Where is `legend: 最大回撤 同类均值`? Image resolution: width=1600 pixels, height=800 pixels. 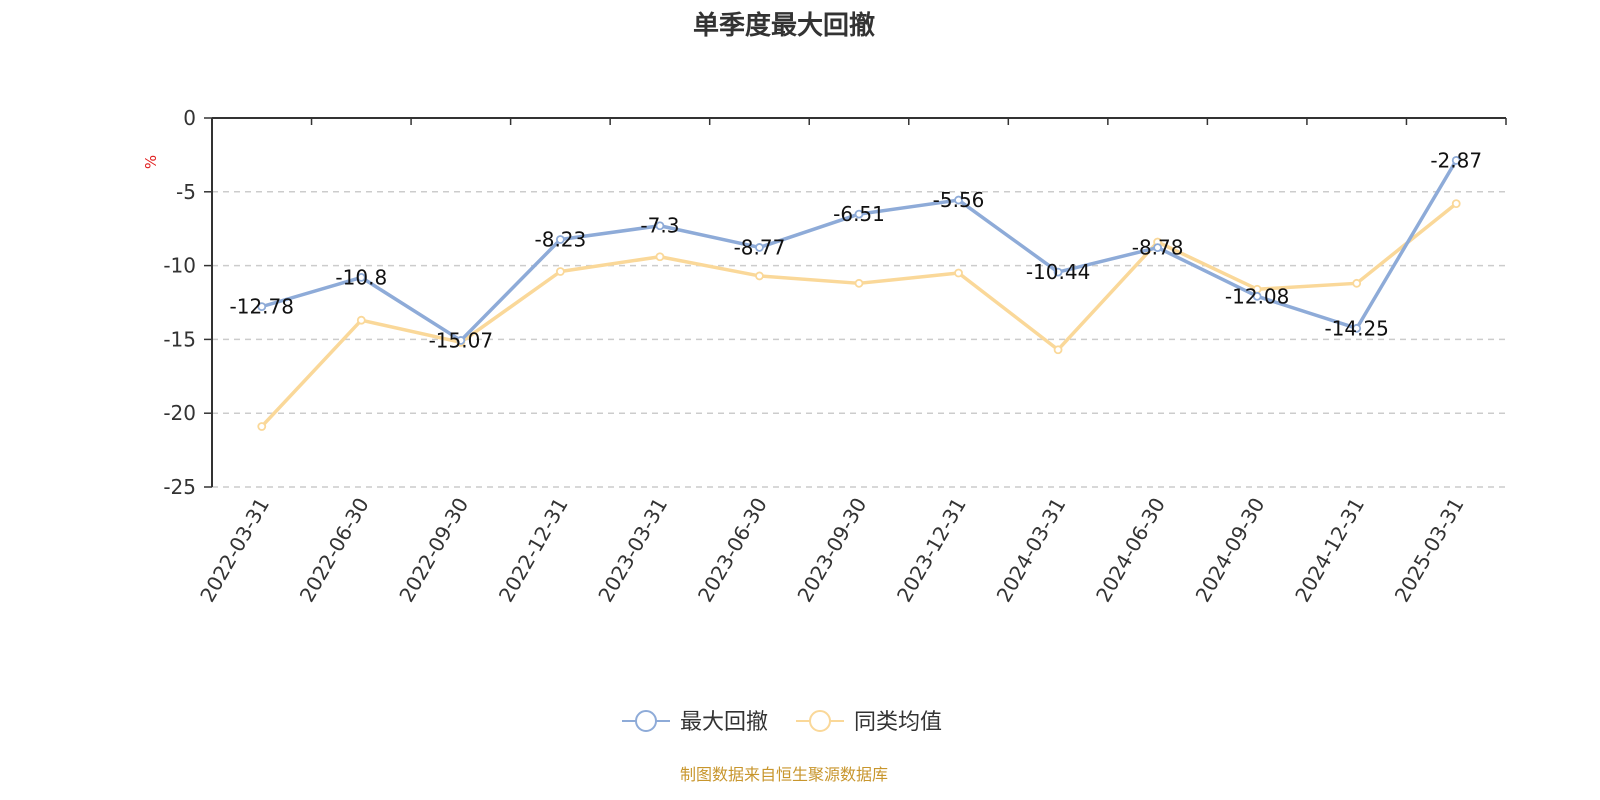 legend: 最大回撤 同类均值 is located at coordinates (782, 722).